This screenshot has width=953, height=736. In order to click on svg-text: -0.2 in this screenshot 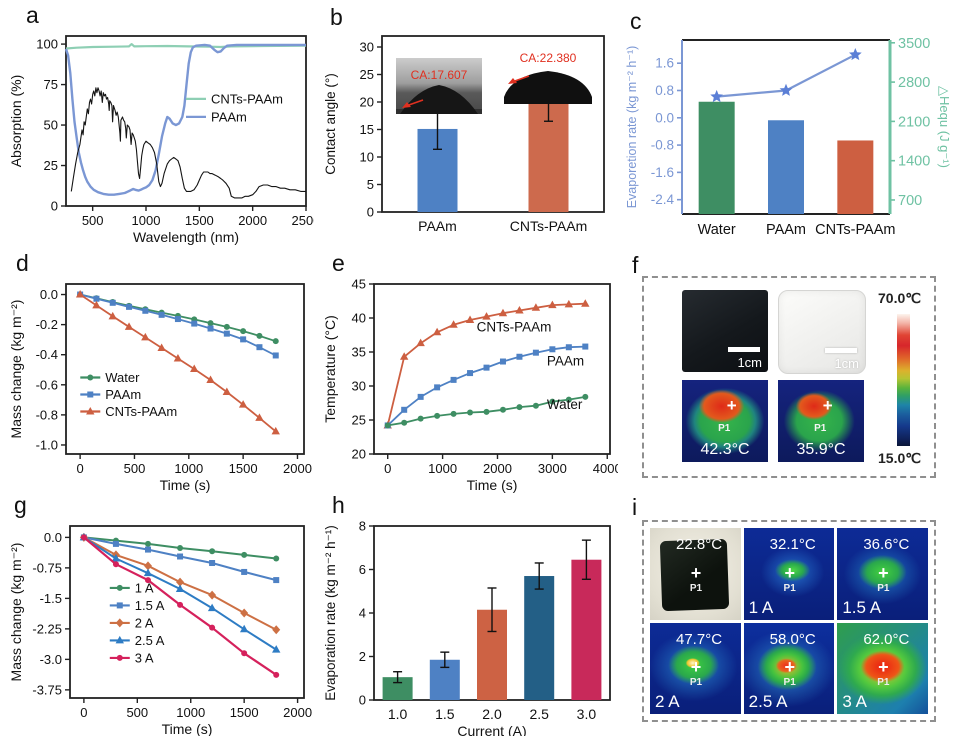, I will do `click(47, 324)`.